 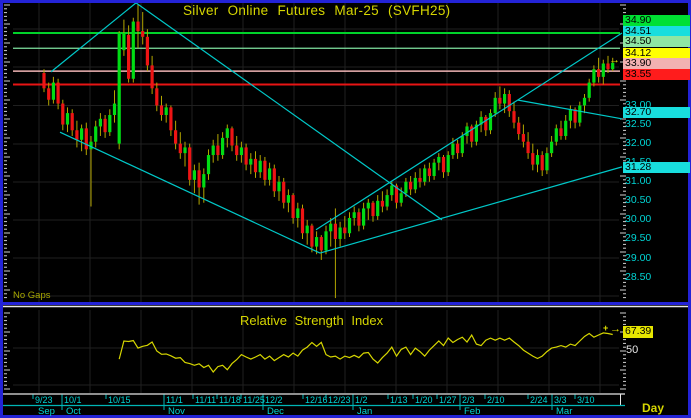 I want to click on date-tick-label: 10/1, so click(x=73, y=399).